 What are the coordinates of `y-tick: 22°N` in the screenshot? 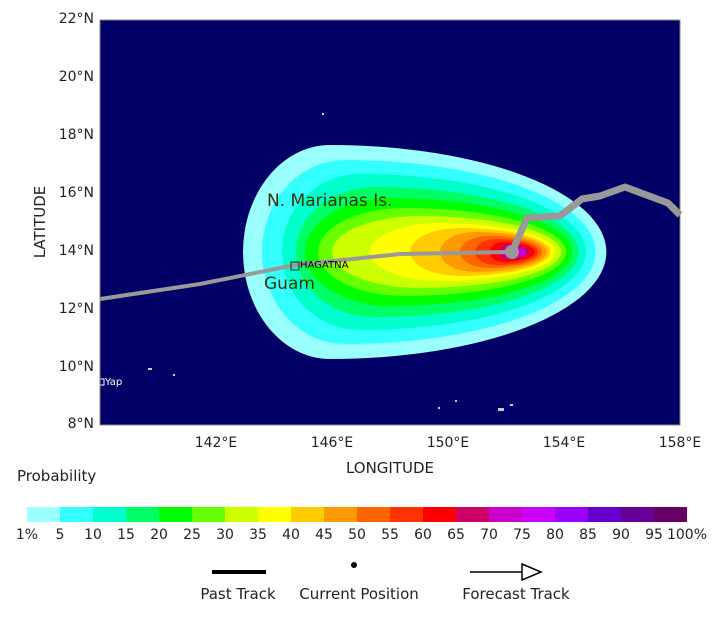 It's located at (76, 19).